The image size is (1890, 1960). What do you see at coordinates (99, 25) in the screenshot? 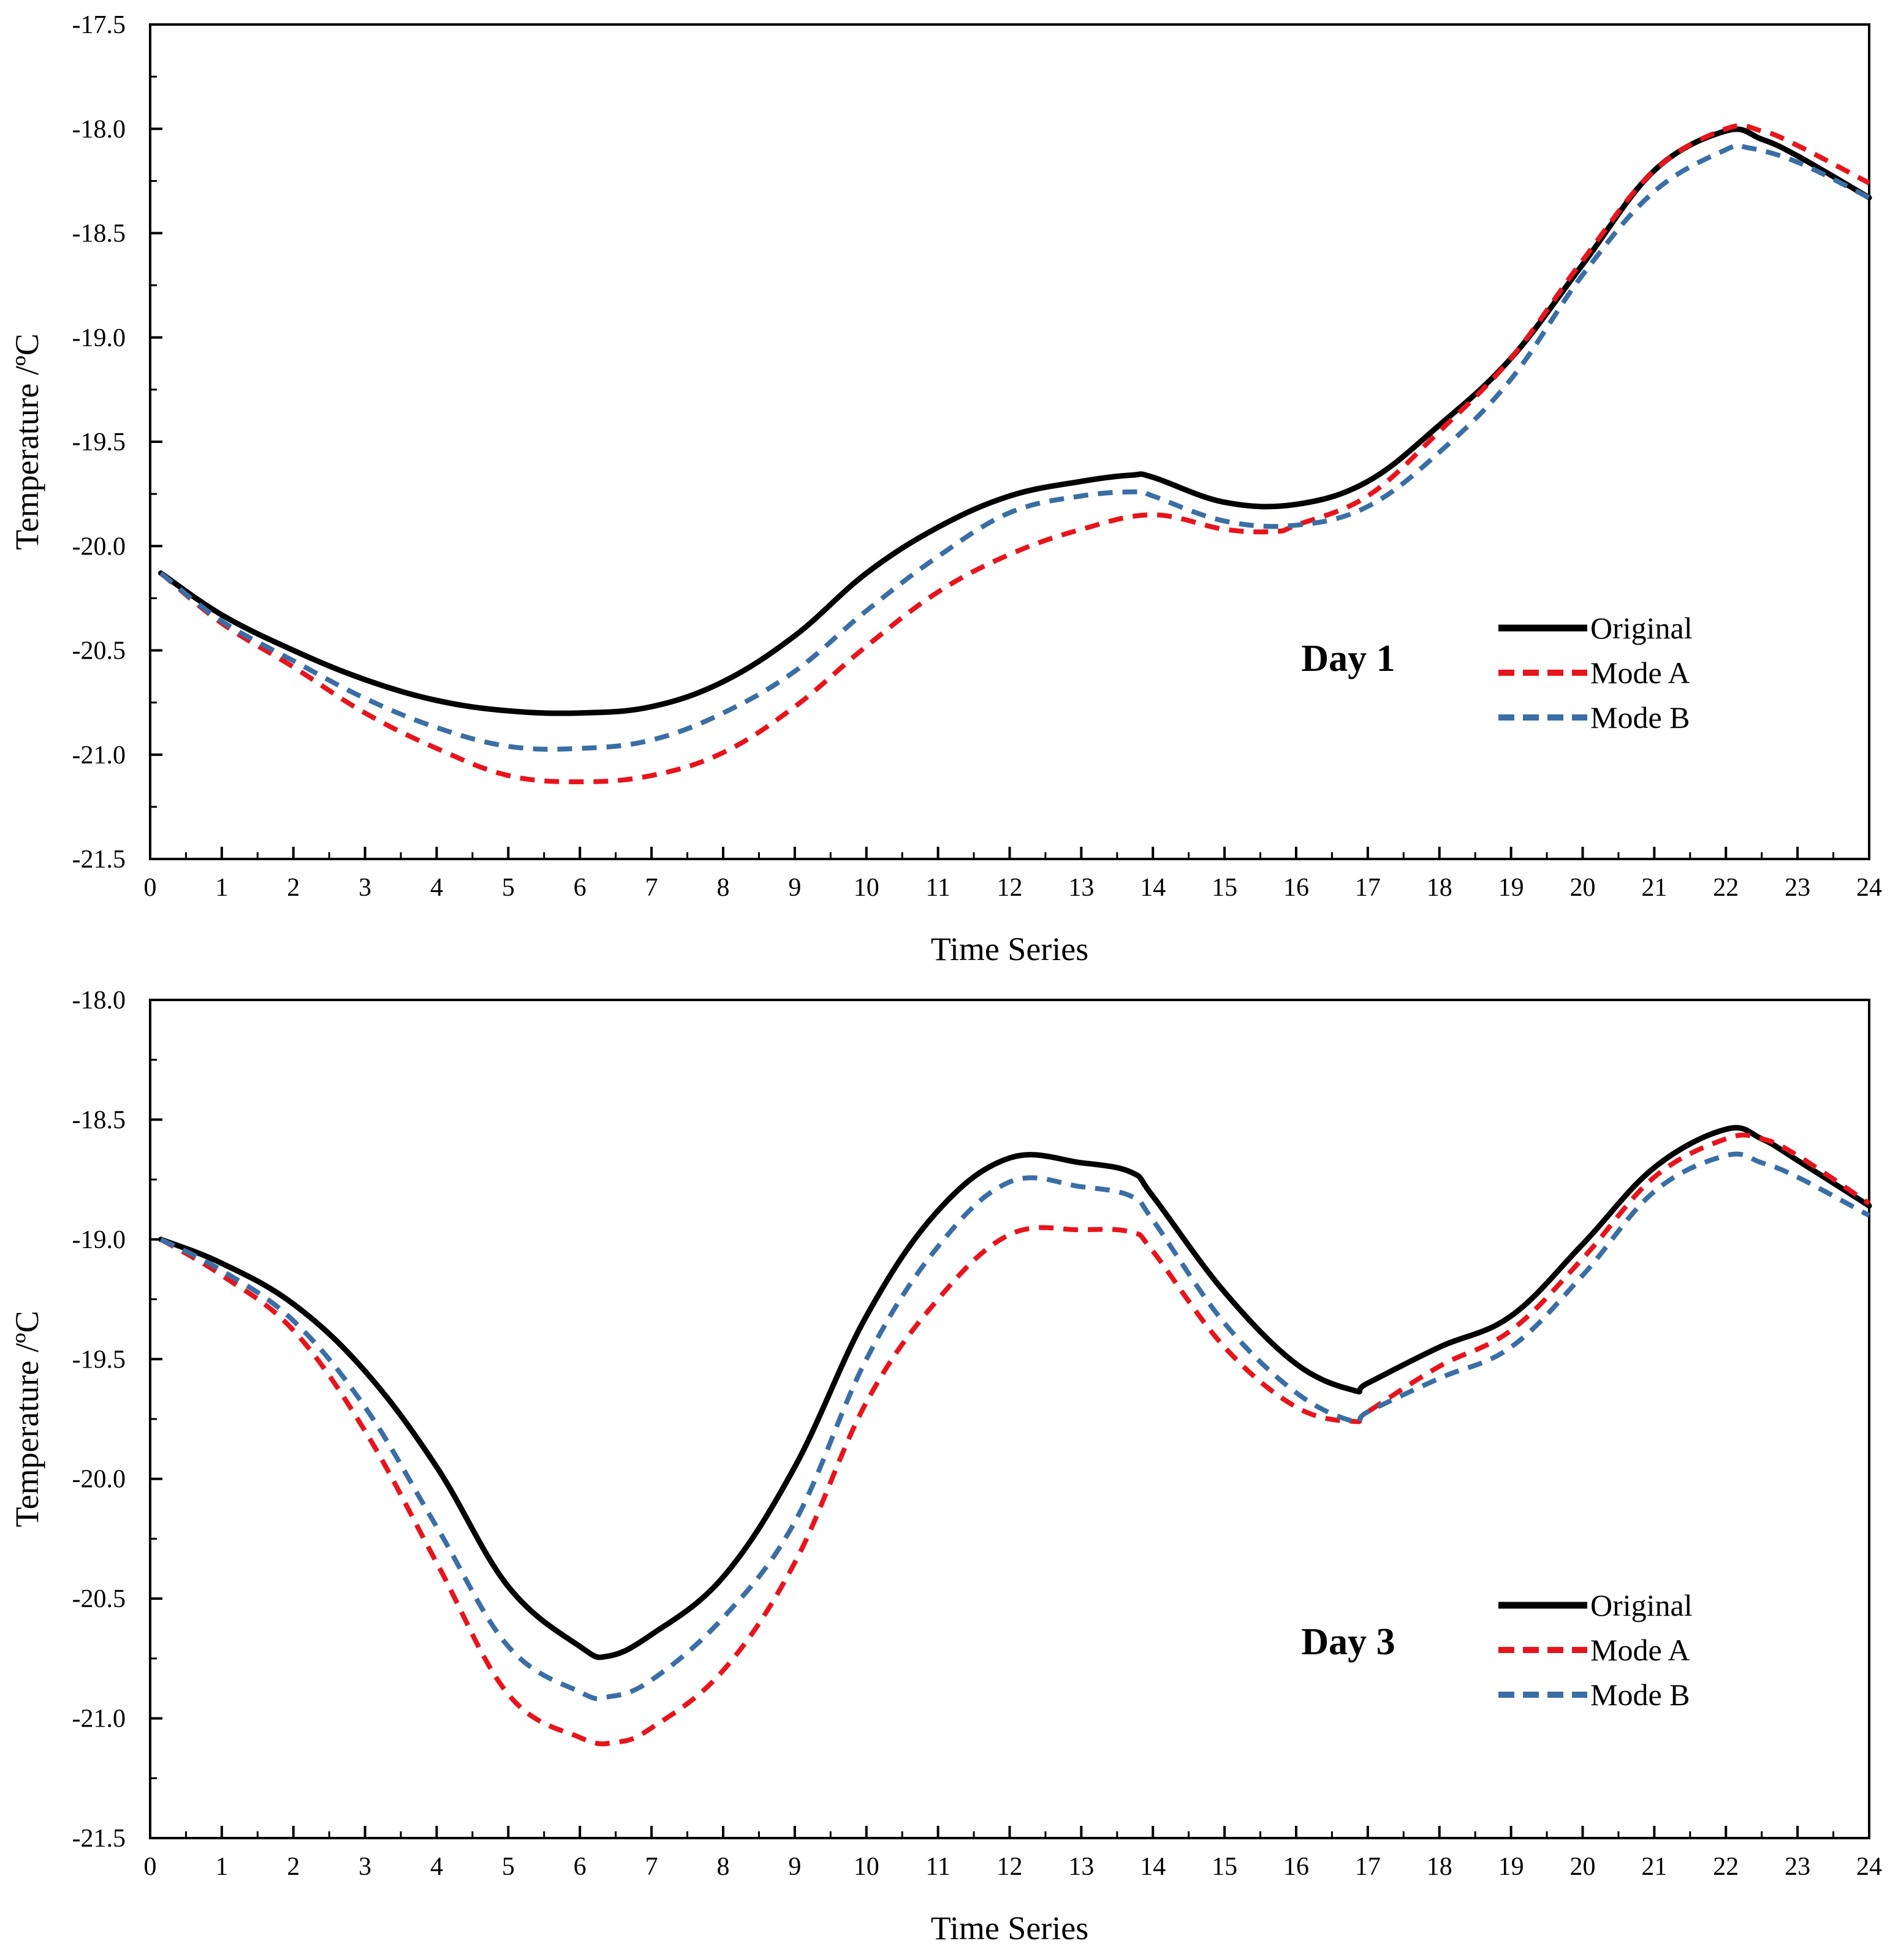
I see `y-tick-label: -17.5` at bounding box center [99, 25].